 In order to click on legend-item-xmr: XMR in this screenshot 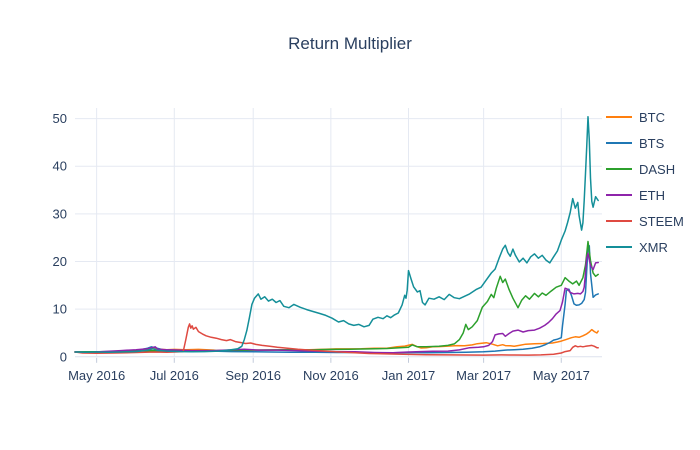, I will do `click(645, 247)`.